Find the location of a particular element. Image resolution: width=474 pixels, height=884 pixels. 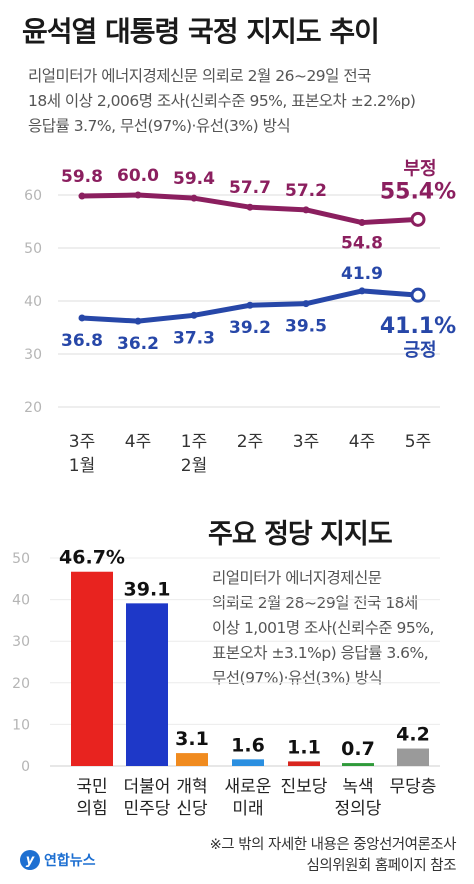

x-tick-label: 녹색 is located at coordinates (357, 787).